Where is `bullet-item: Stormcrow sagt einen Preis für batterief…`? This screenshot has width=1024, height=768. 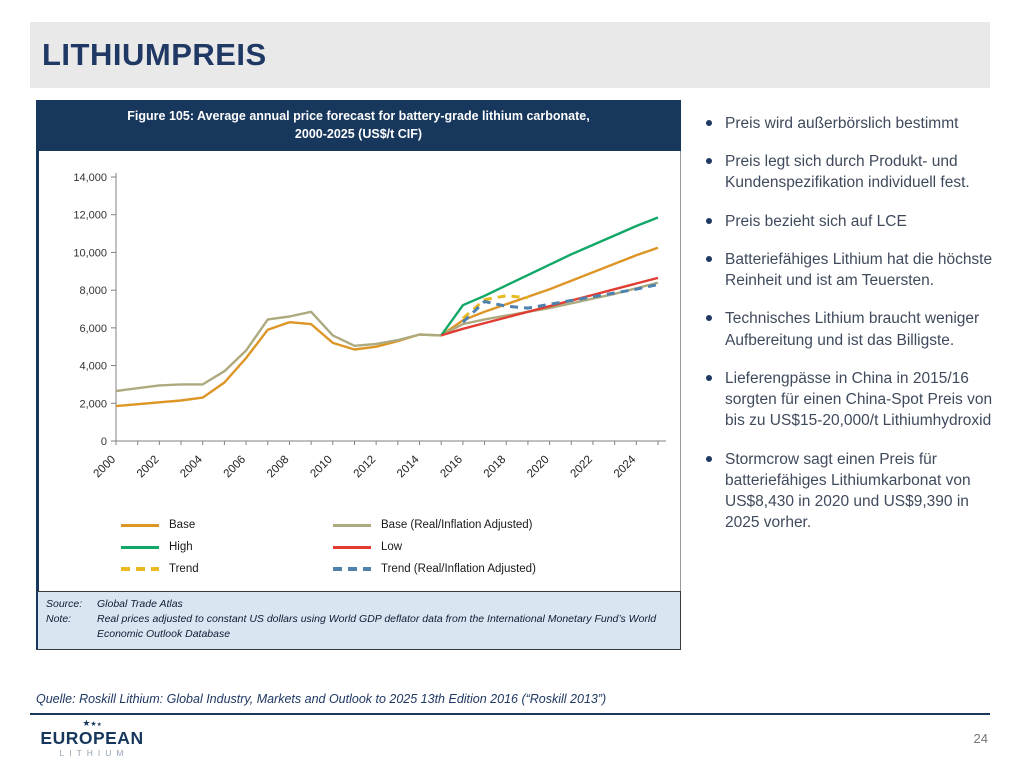
bullet-item: Stormcrow sagt einen Preis für batterief… is located at coordinates (854, 491).